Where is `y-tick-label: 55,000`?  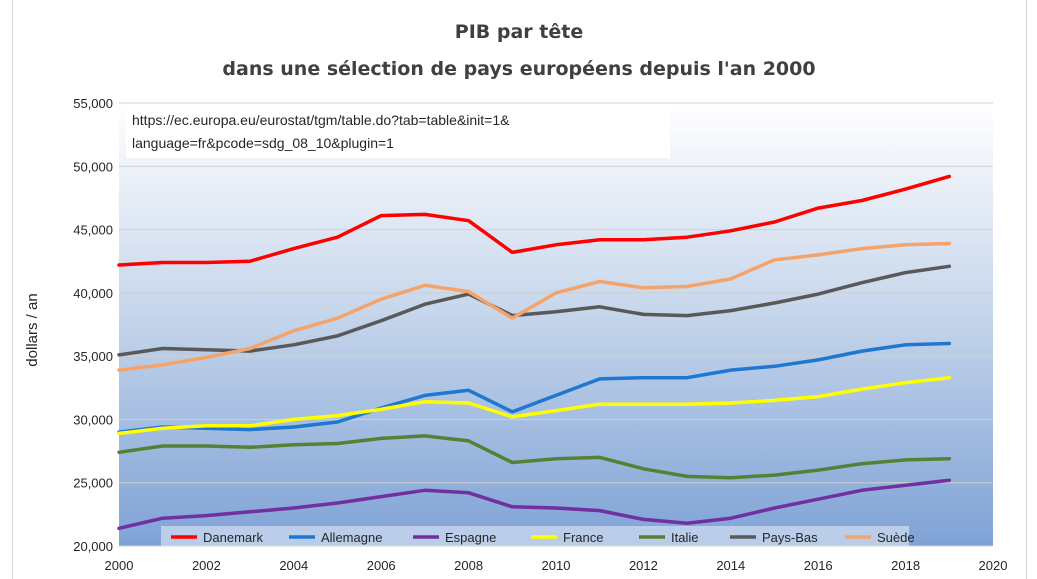
y-tick-label: 55,000 is located at coordinates (93, 103).